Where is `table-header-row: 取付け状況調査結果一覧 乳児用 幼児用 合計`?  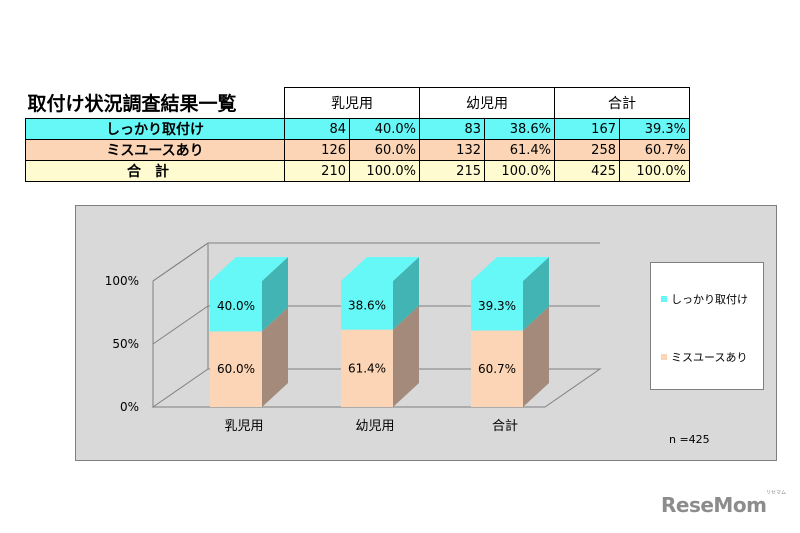 table-header-row: 取付け状況調査結果一覧 乳児用 幼児用 合計 is located at coordinates (358, 103).